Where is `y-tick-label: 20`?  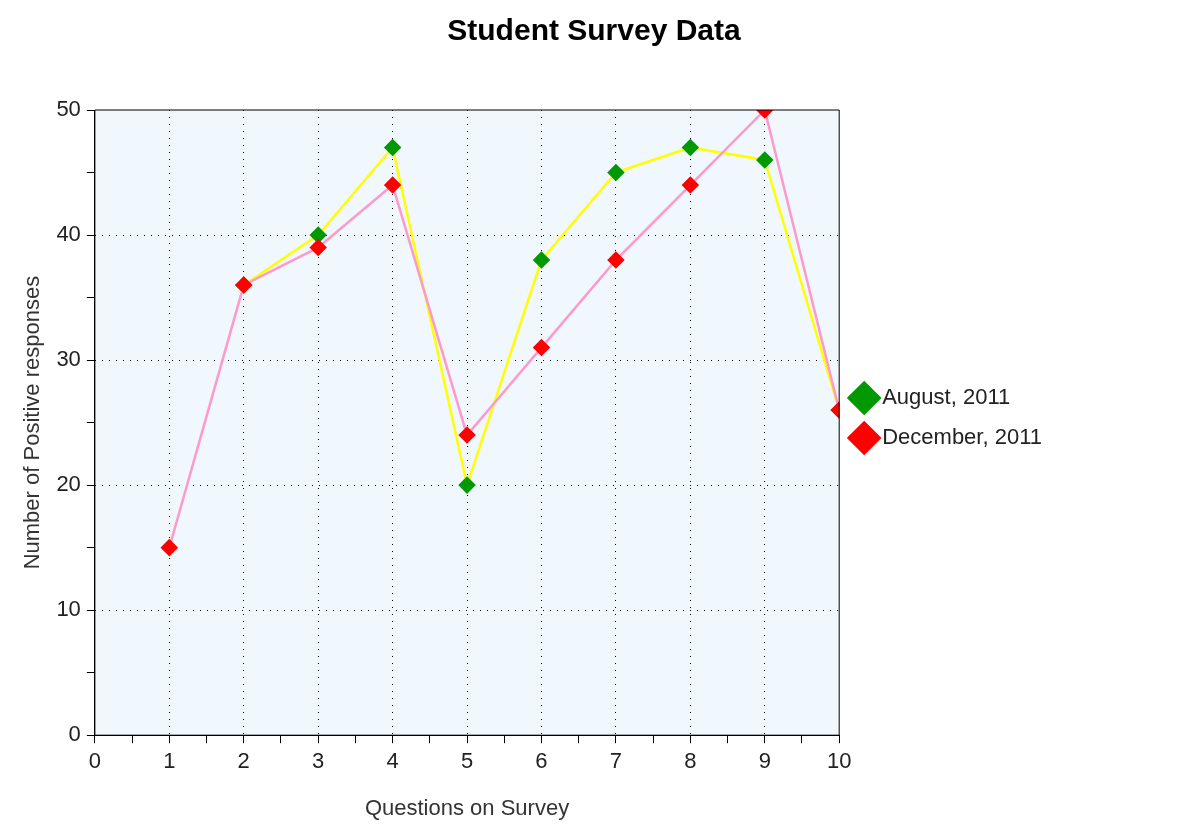
y-tick-label: 20 is located at coordinates (68, 484).